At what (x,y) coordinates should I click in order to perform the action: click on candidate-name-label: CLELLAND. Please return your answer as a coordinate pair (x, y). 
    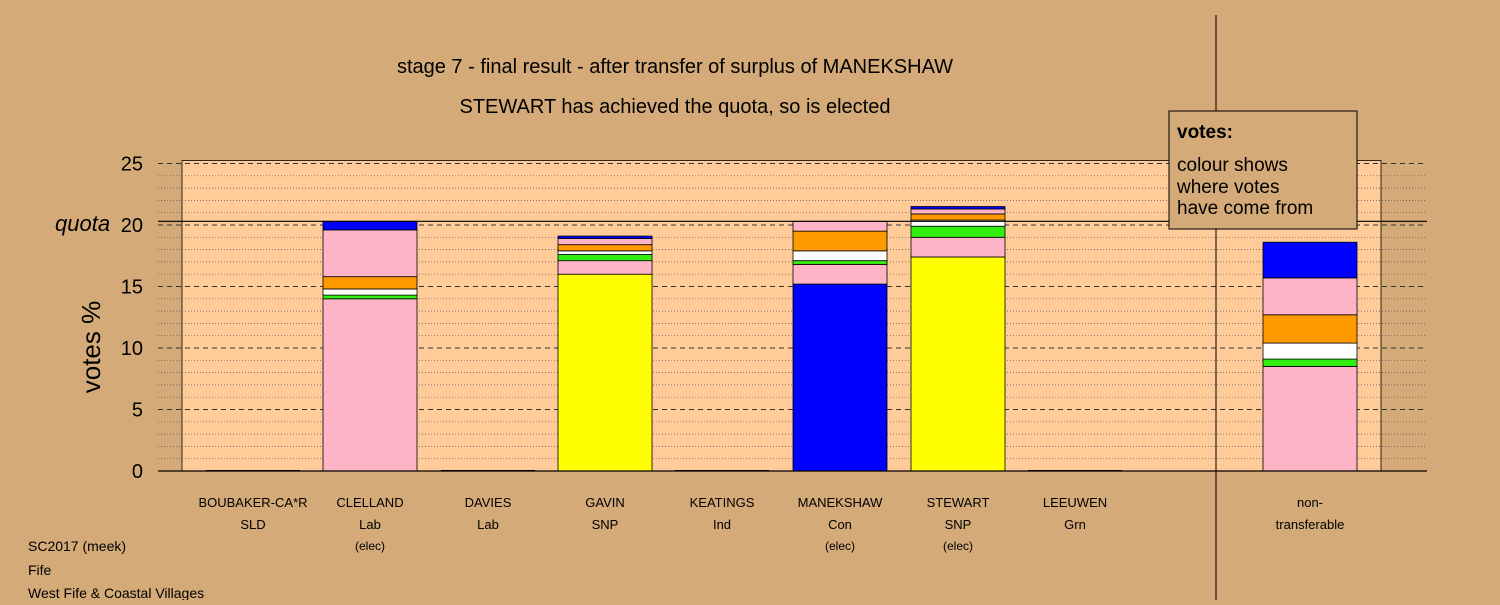
    Looking at the image, I should click on (369, 502).